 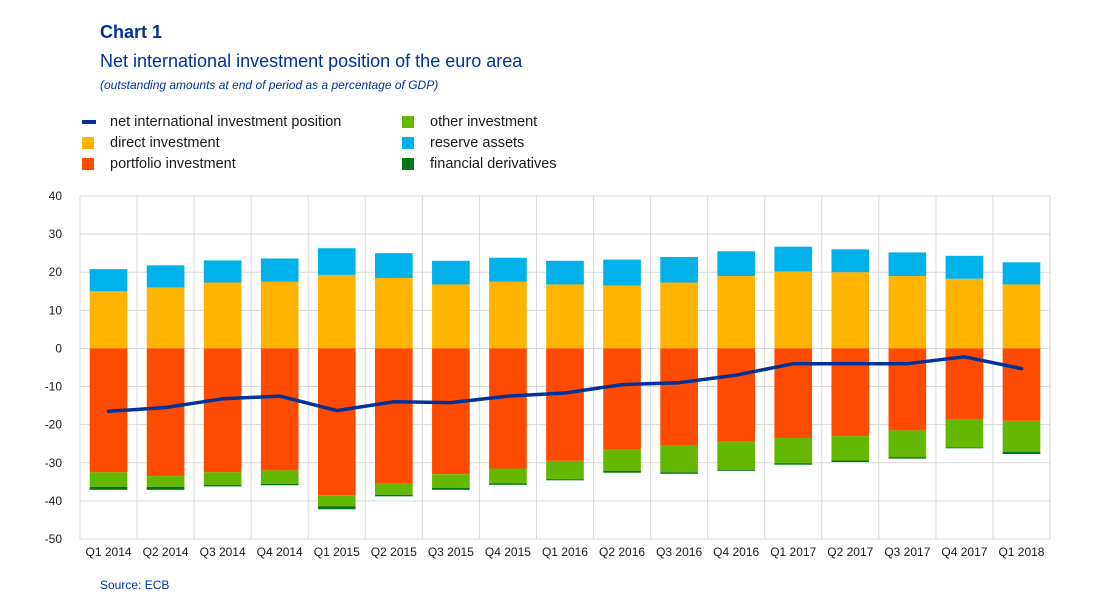 I want to click on legend-label-net: net international investment position, so click(x=226, y=122).